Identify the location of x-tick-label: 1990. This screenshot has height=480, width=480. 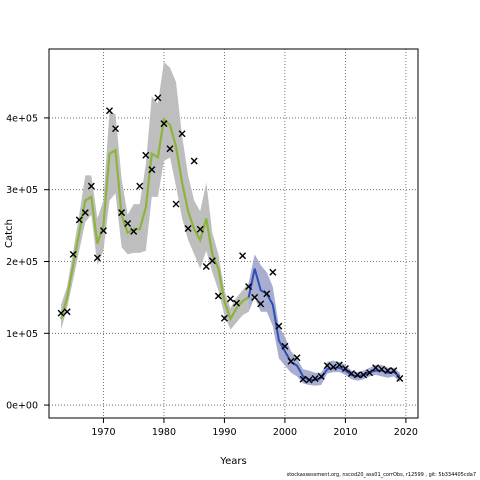
(224, 432).